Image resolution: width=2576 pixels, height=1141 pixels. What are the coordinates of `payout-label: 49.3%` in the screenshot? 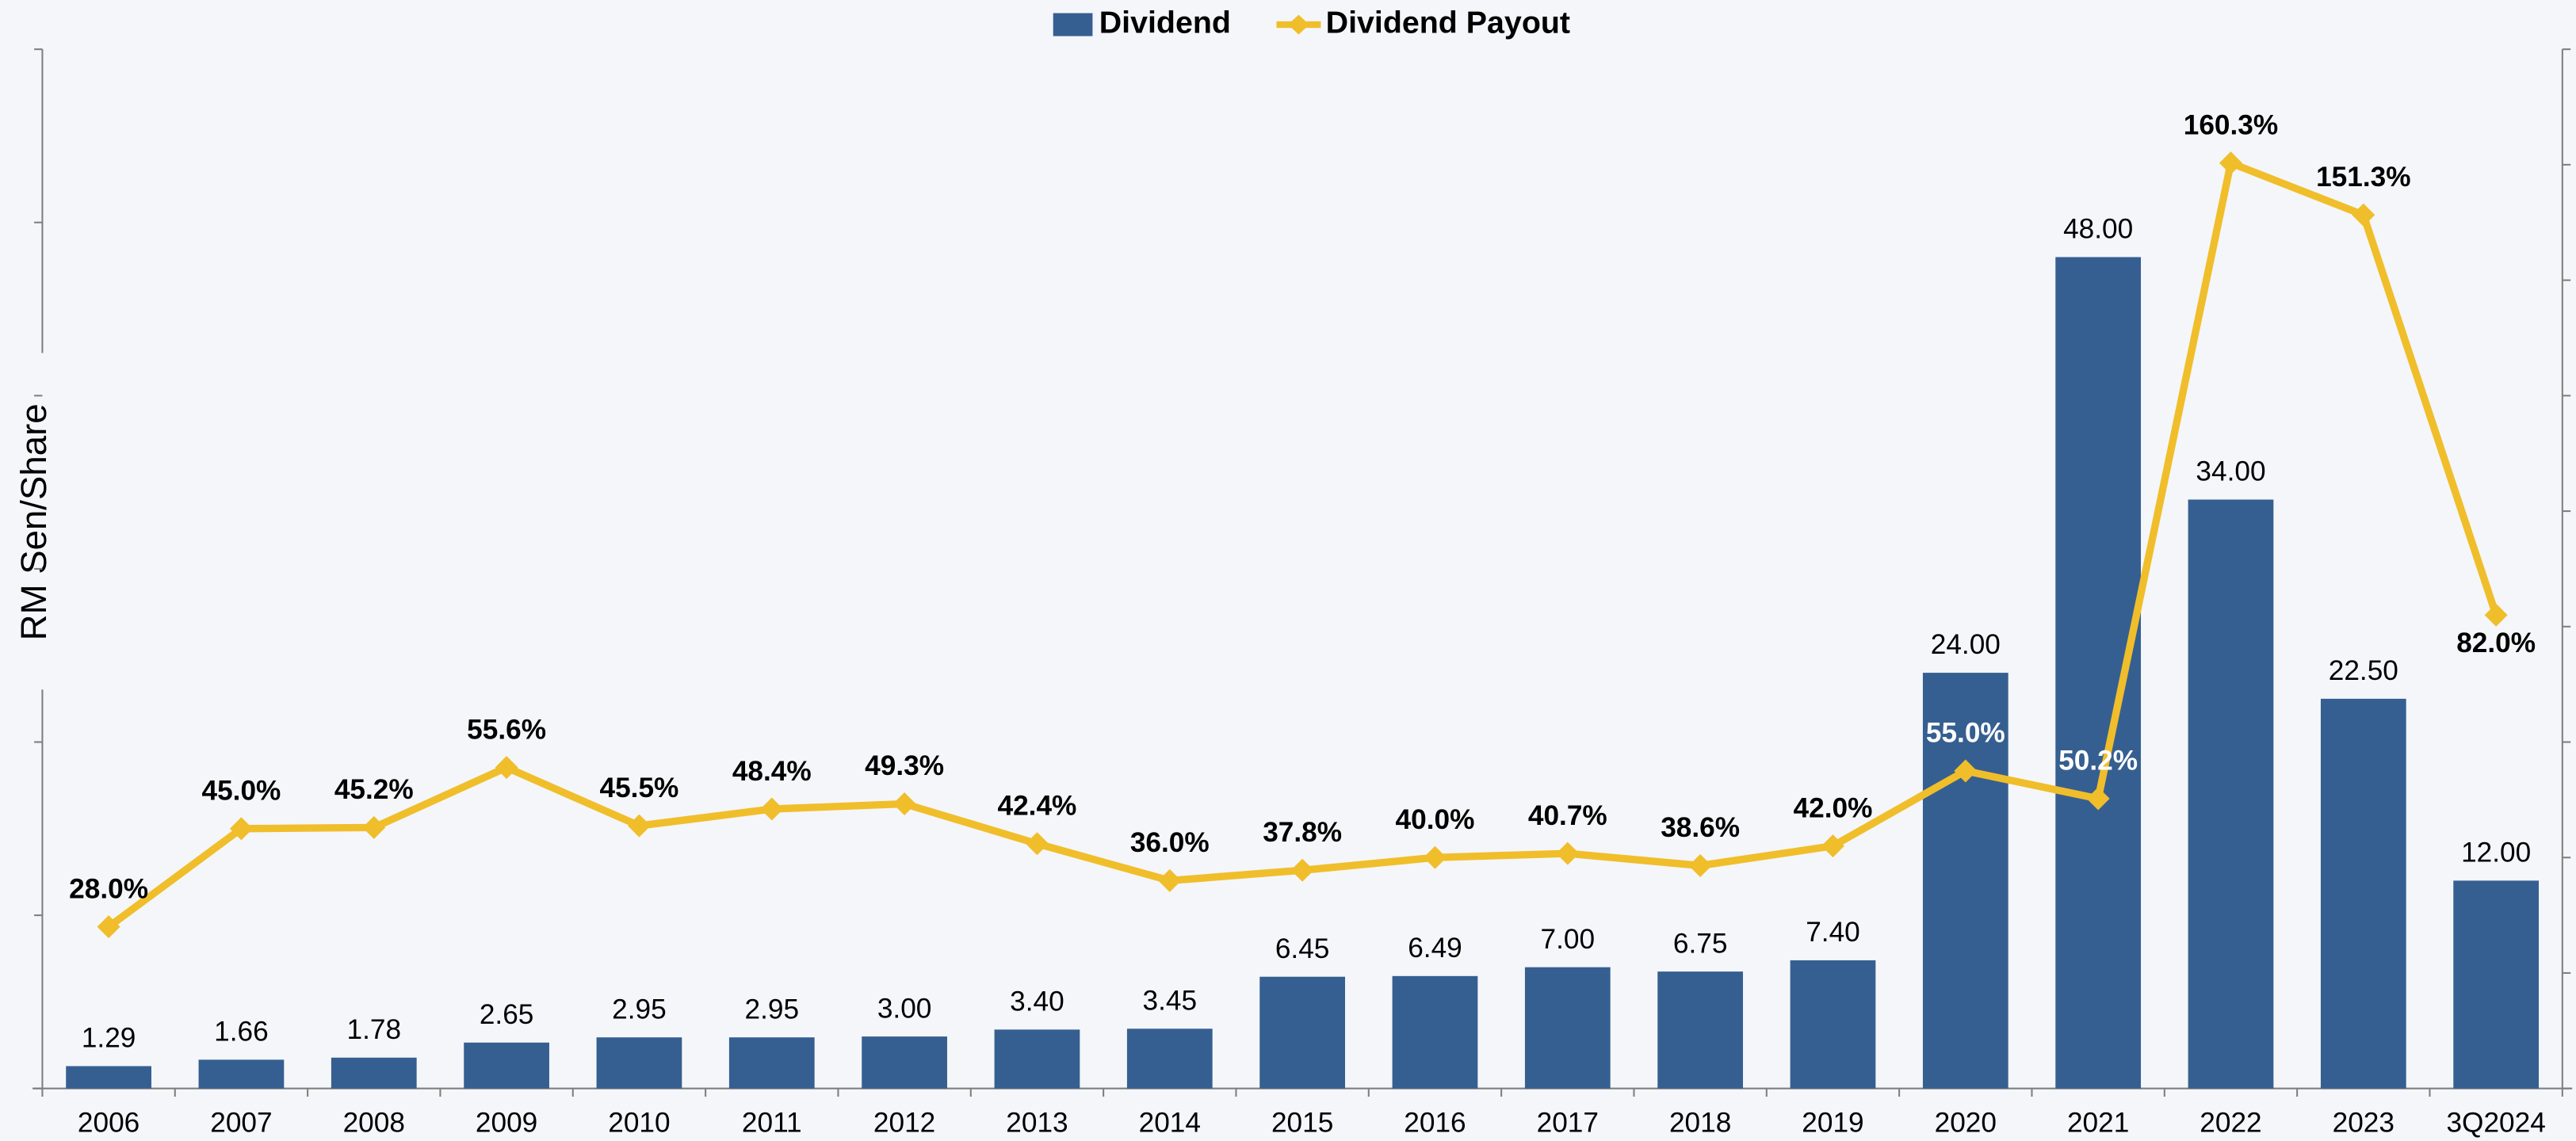 It's located at (904, 765).